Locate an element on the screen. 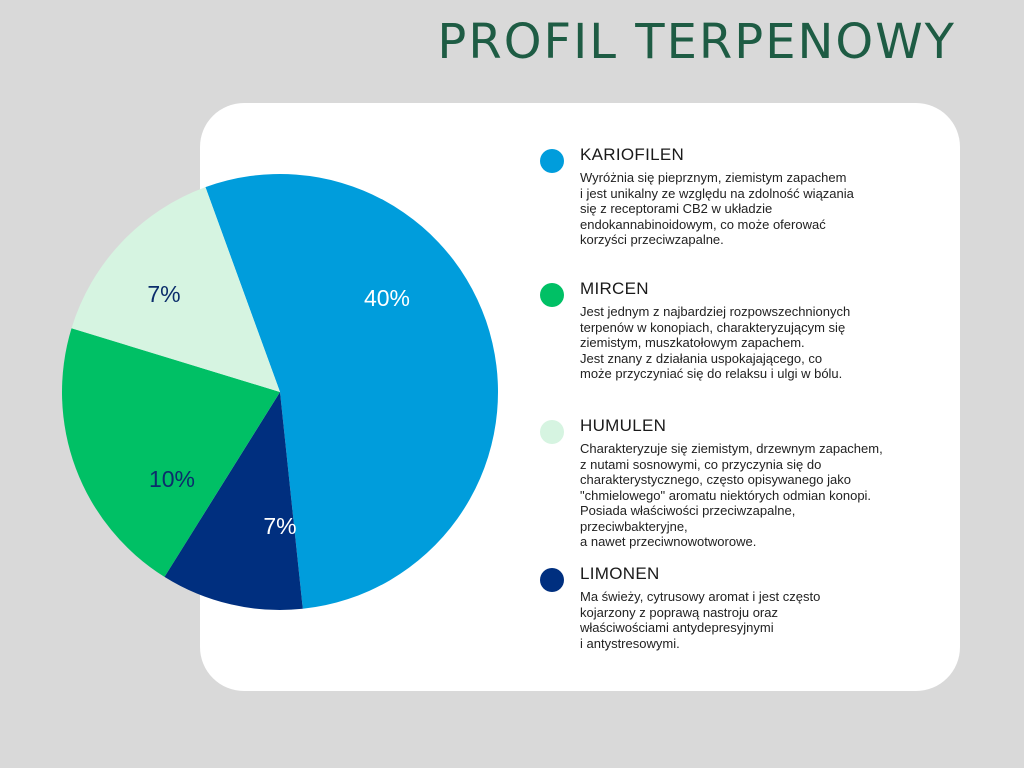 This screenshot has width=1024, height=768. pie-slice-humulen is located at coordinates (175, 289).